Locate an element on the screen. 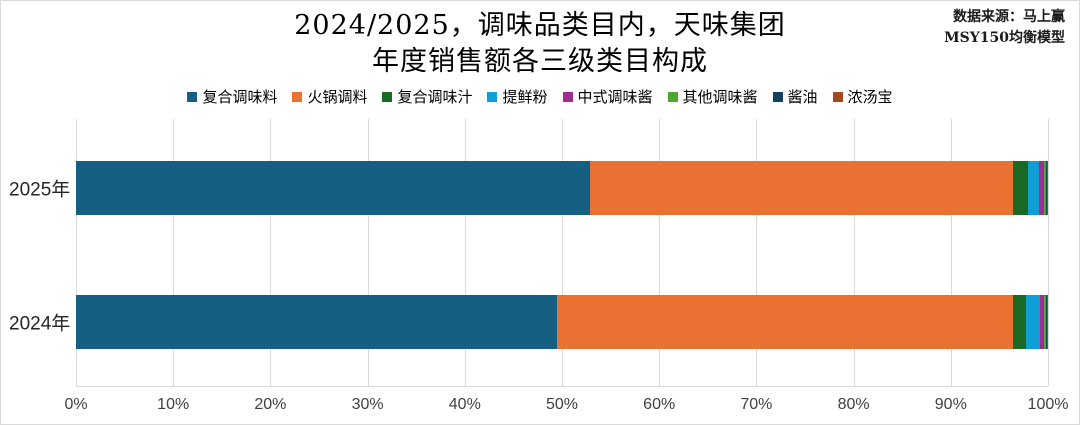 Image resolution: width=1080 pixels, height=425 pixels. gridline-0% is located at coordinates (76, 252).